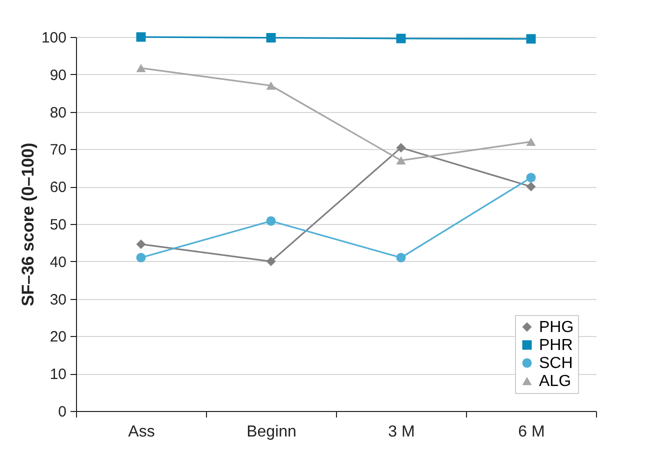 The height and width of the screenshot is (454, 648). Describe the element at coordinates (58, 299) in the screenshot. I see `y-tick-label: 30` at that location.